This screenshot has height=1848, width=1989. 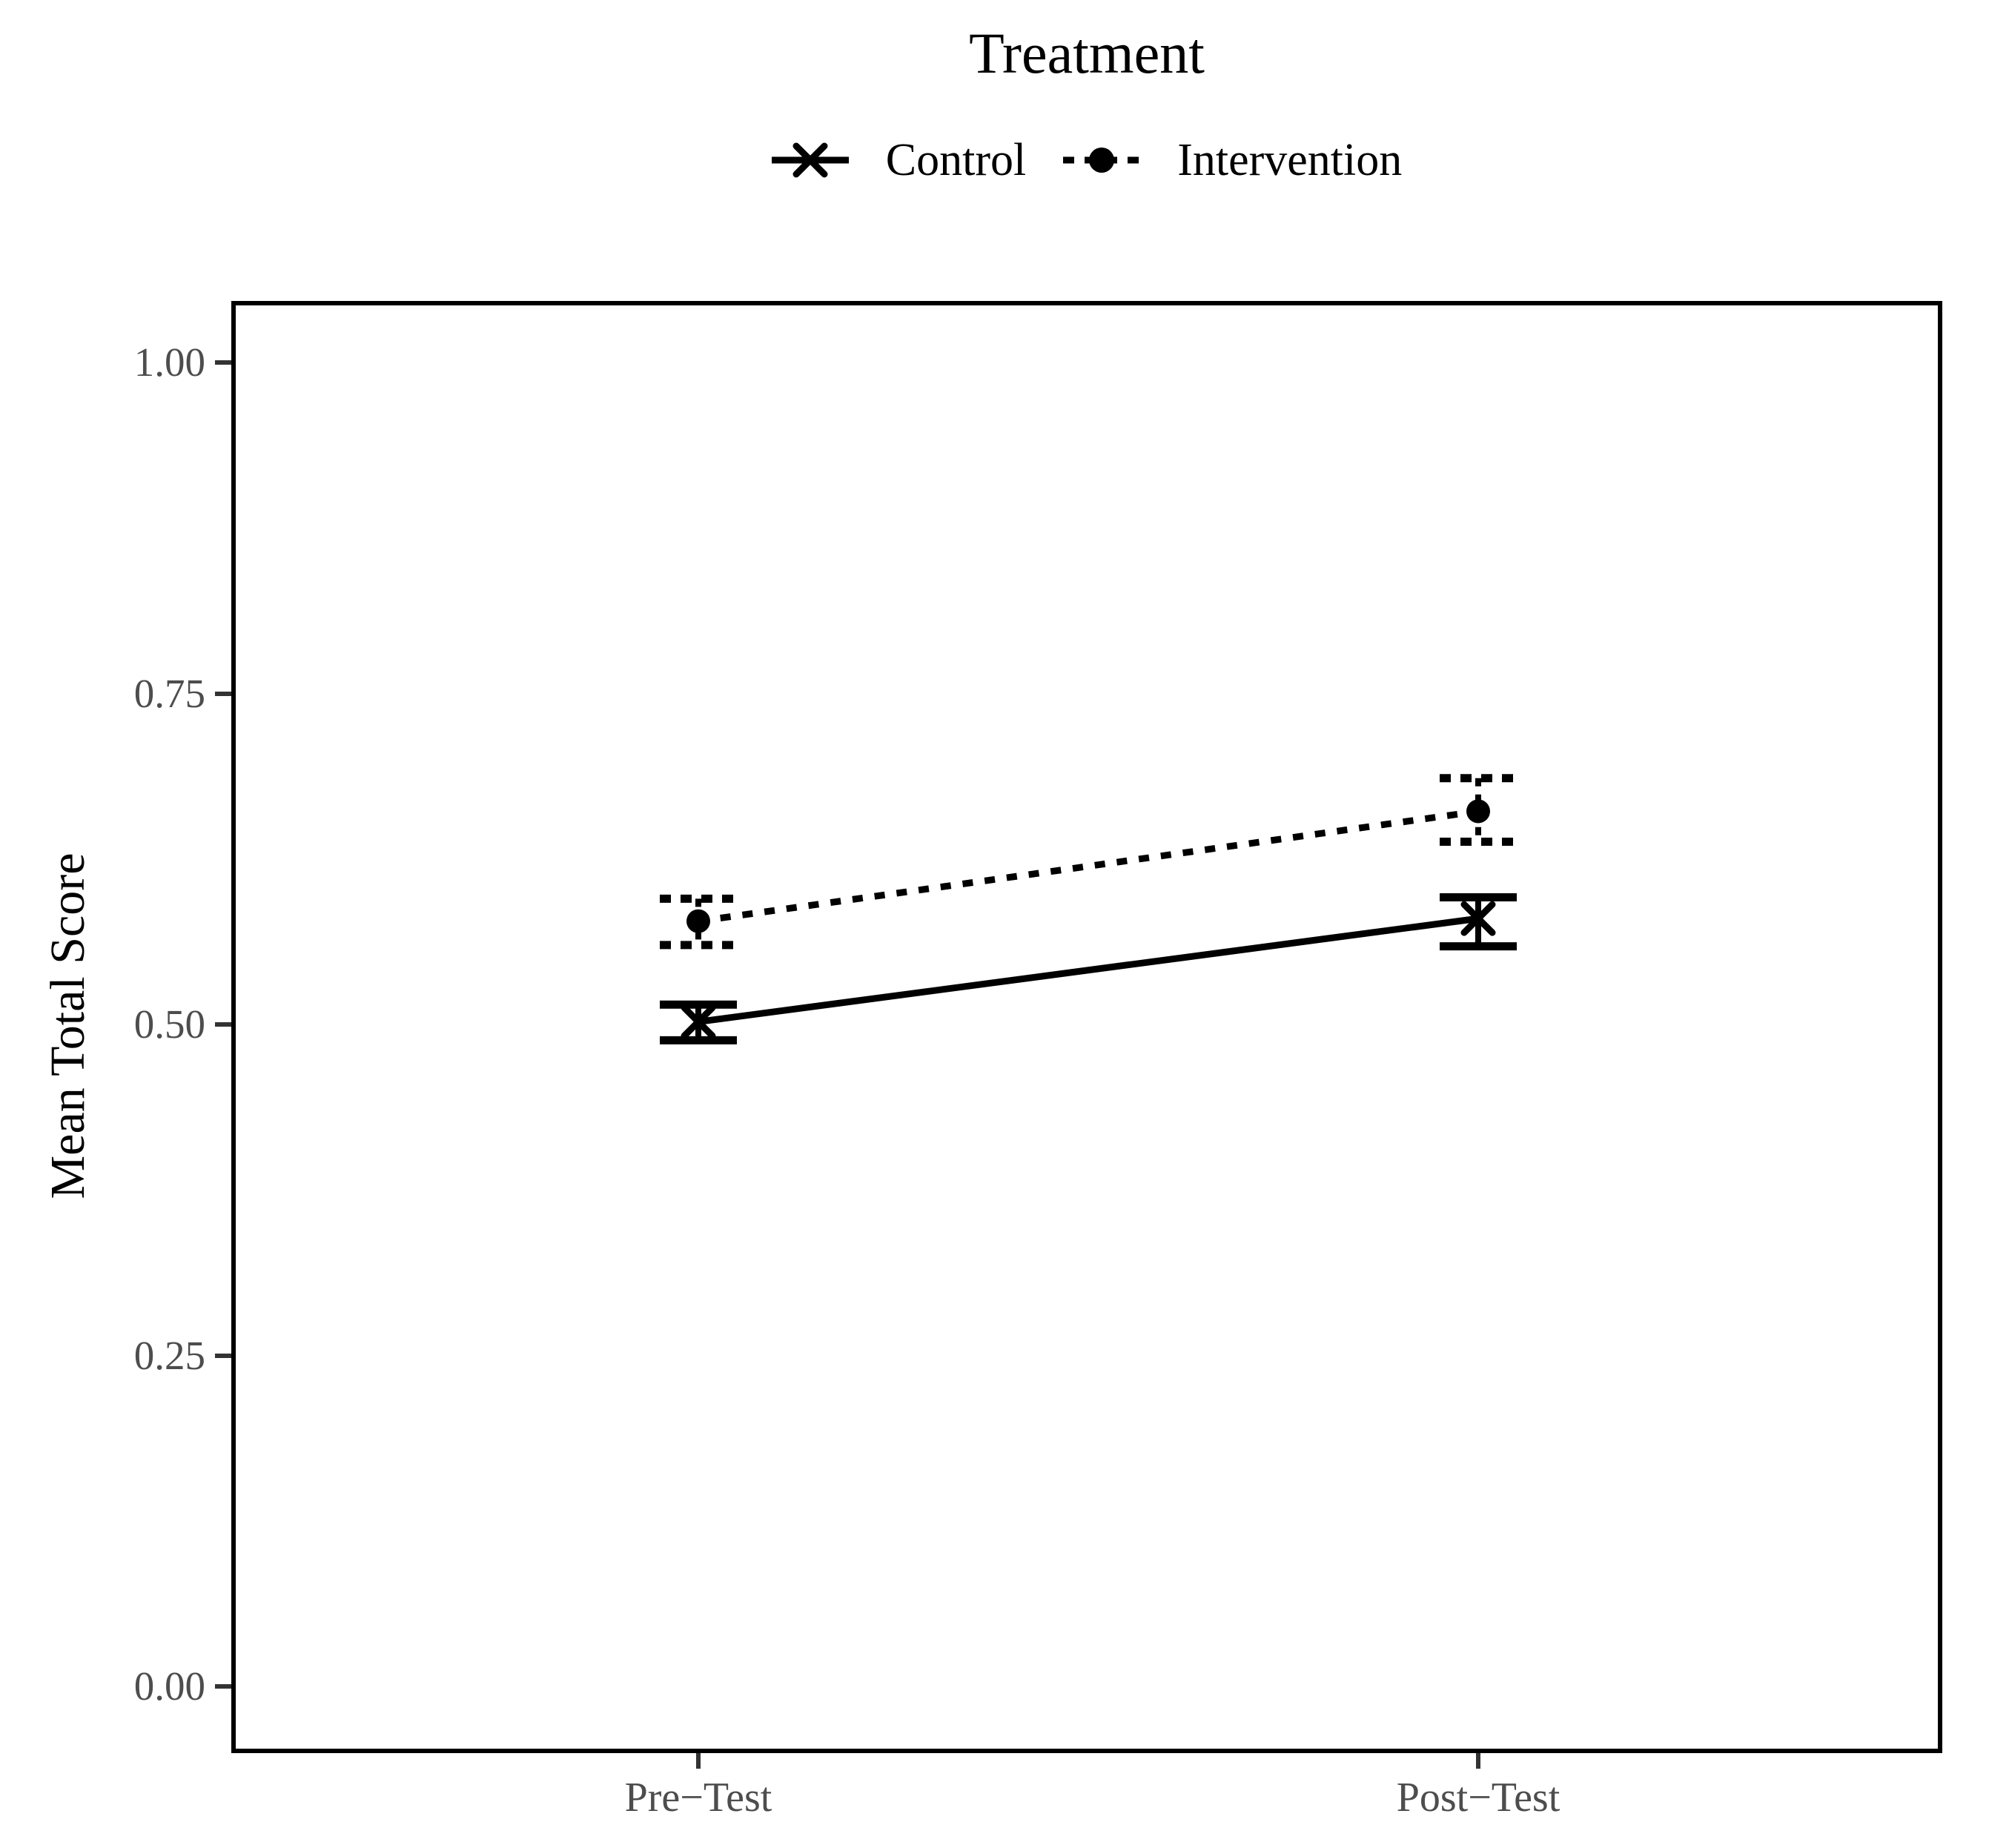 I want to click on legend-label-control: Control, so click(x=956, y=160).